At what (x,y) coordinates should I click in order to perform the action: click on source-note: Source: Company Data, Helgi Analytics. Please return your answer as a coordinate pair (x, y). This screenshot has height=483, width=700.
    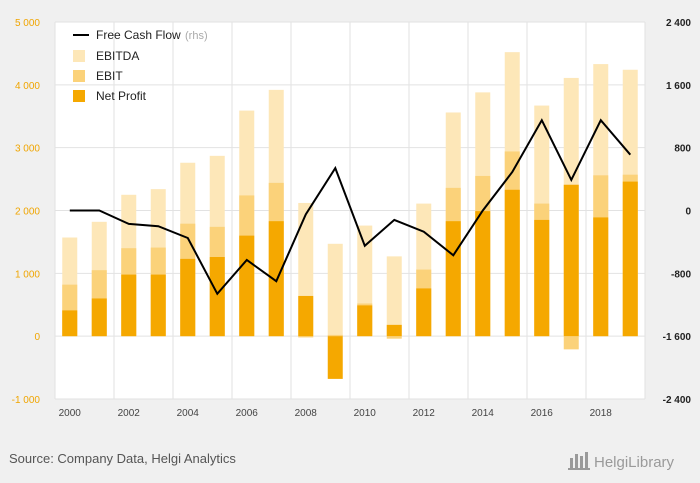
    Looking at the image, I should click on (122, 458).